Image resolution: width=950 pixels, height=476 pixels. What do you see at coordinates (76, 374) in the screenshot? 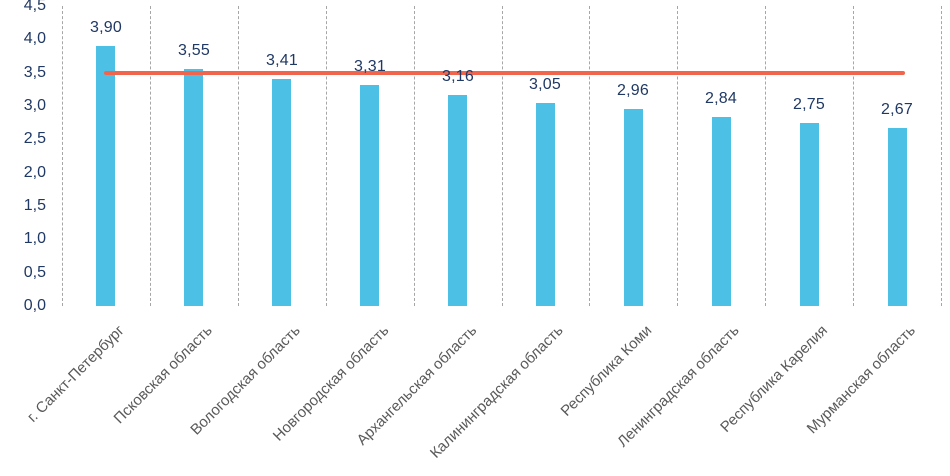
I see `category-label: г. Санкт-Петербург` at bounding box center [76, 374].